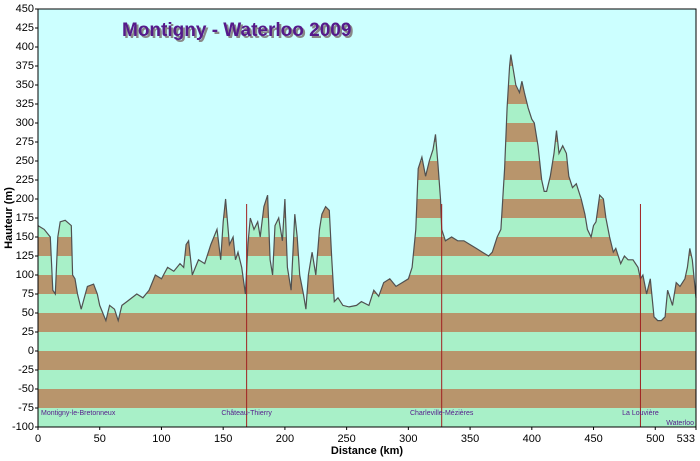  I want to click on y-tick-label: 275, so click(25, 142).